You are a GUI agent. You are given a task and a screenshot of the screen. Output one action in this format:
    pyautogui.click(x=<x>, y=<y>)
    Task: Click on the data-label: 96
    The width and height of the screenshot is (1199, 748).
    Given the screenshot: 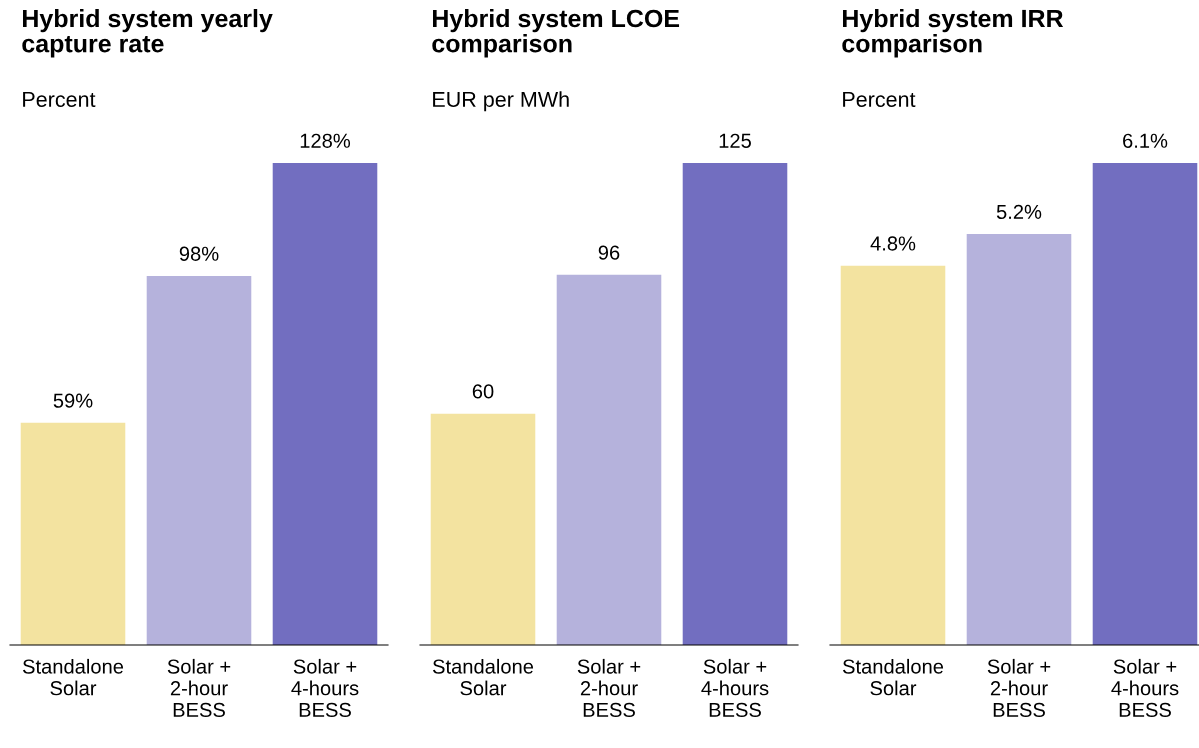 What is the action you would take?
    pyautogui.click(x=609, y=252)
    